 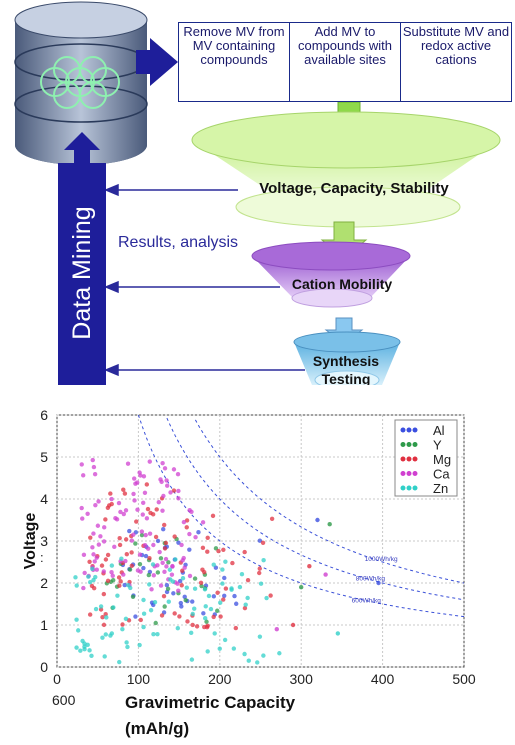 What do you see at coordinates (157, 728) in the screenshot?
I see `x-axis-title-unit: (mAh/g)` at bounding box center [157, 728].